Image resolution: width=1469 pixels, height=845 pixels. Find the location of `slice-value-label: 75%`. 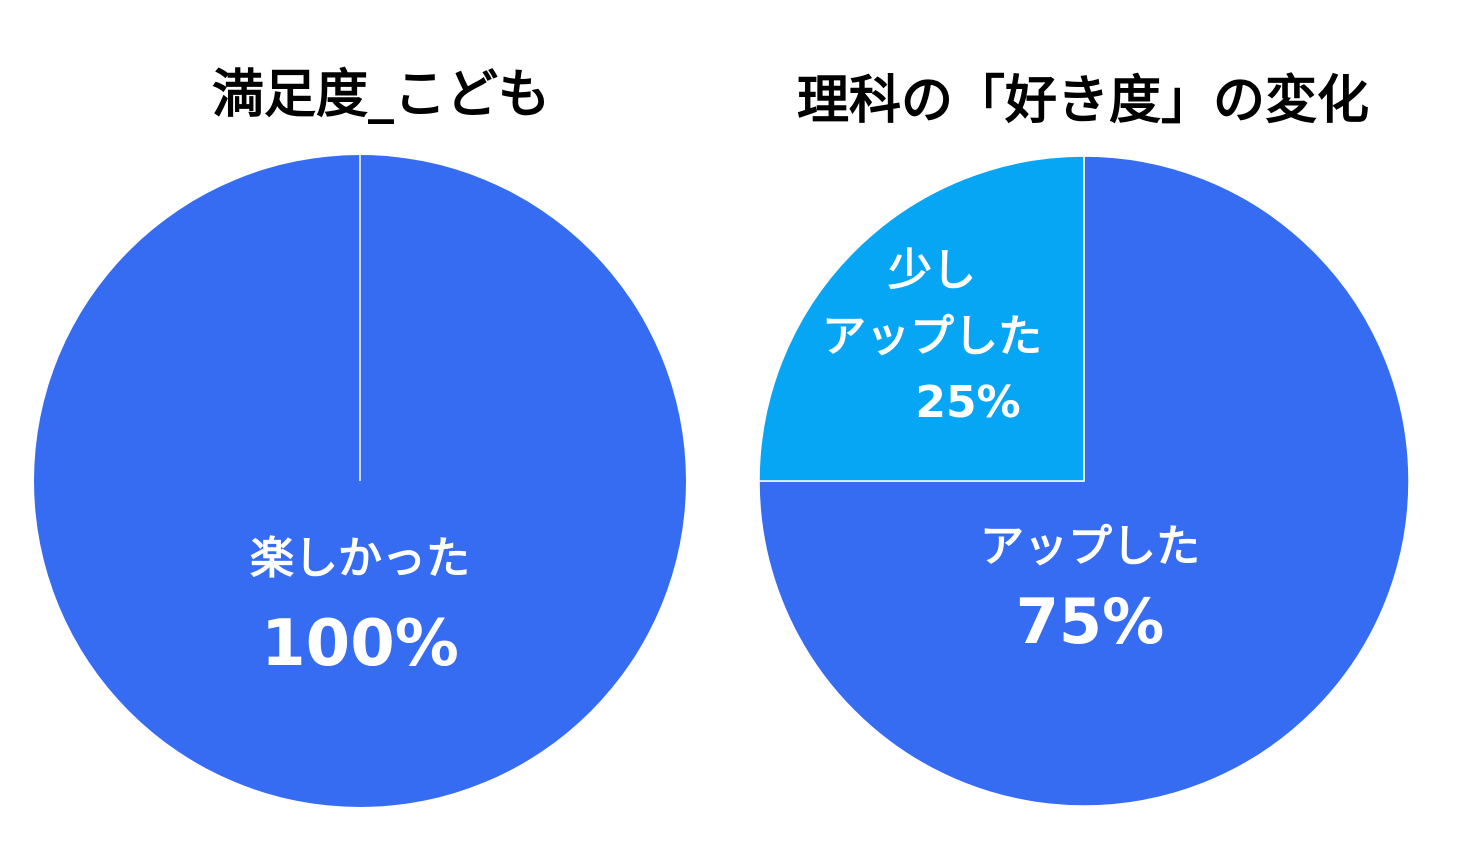

slice-value-label: 75% is located at coordinates (1090, 621).